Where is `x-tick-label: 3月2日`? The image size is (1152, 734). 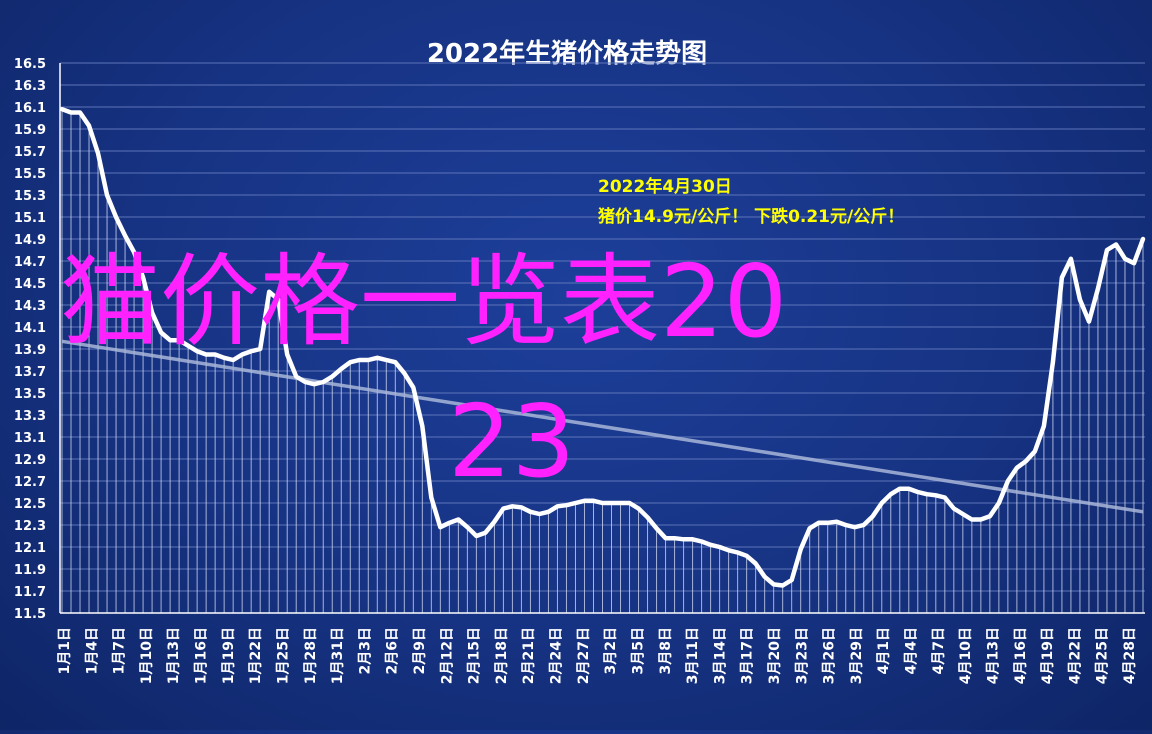 x-tick-label: 3月2日 is located at coordinates (611, 650).